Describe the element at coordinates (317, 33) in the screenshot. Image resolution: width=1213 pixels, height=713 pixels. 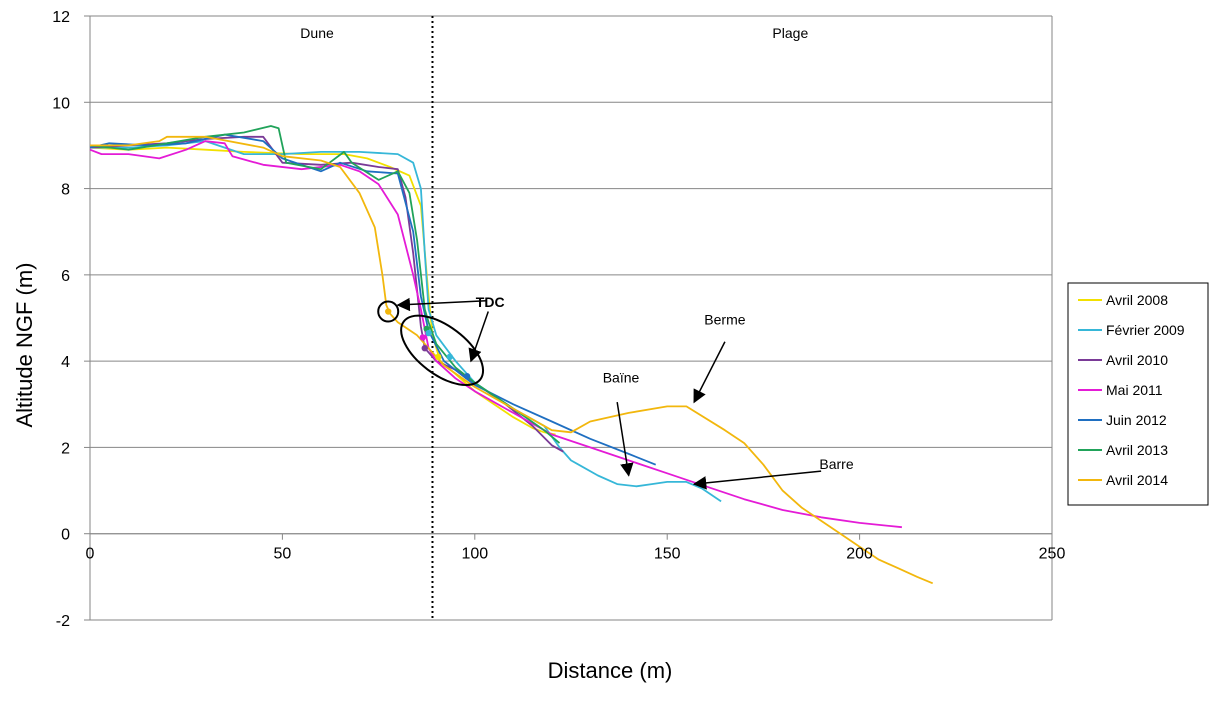
I see `zone-label-dune: Dune` at that location.